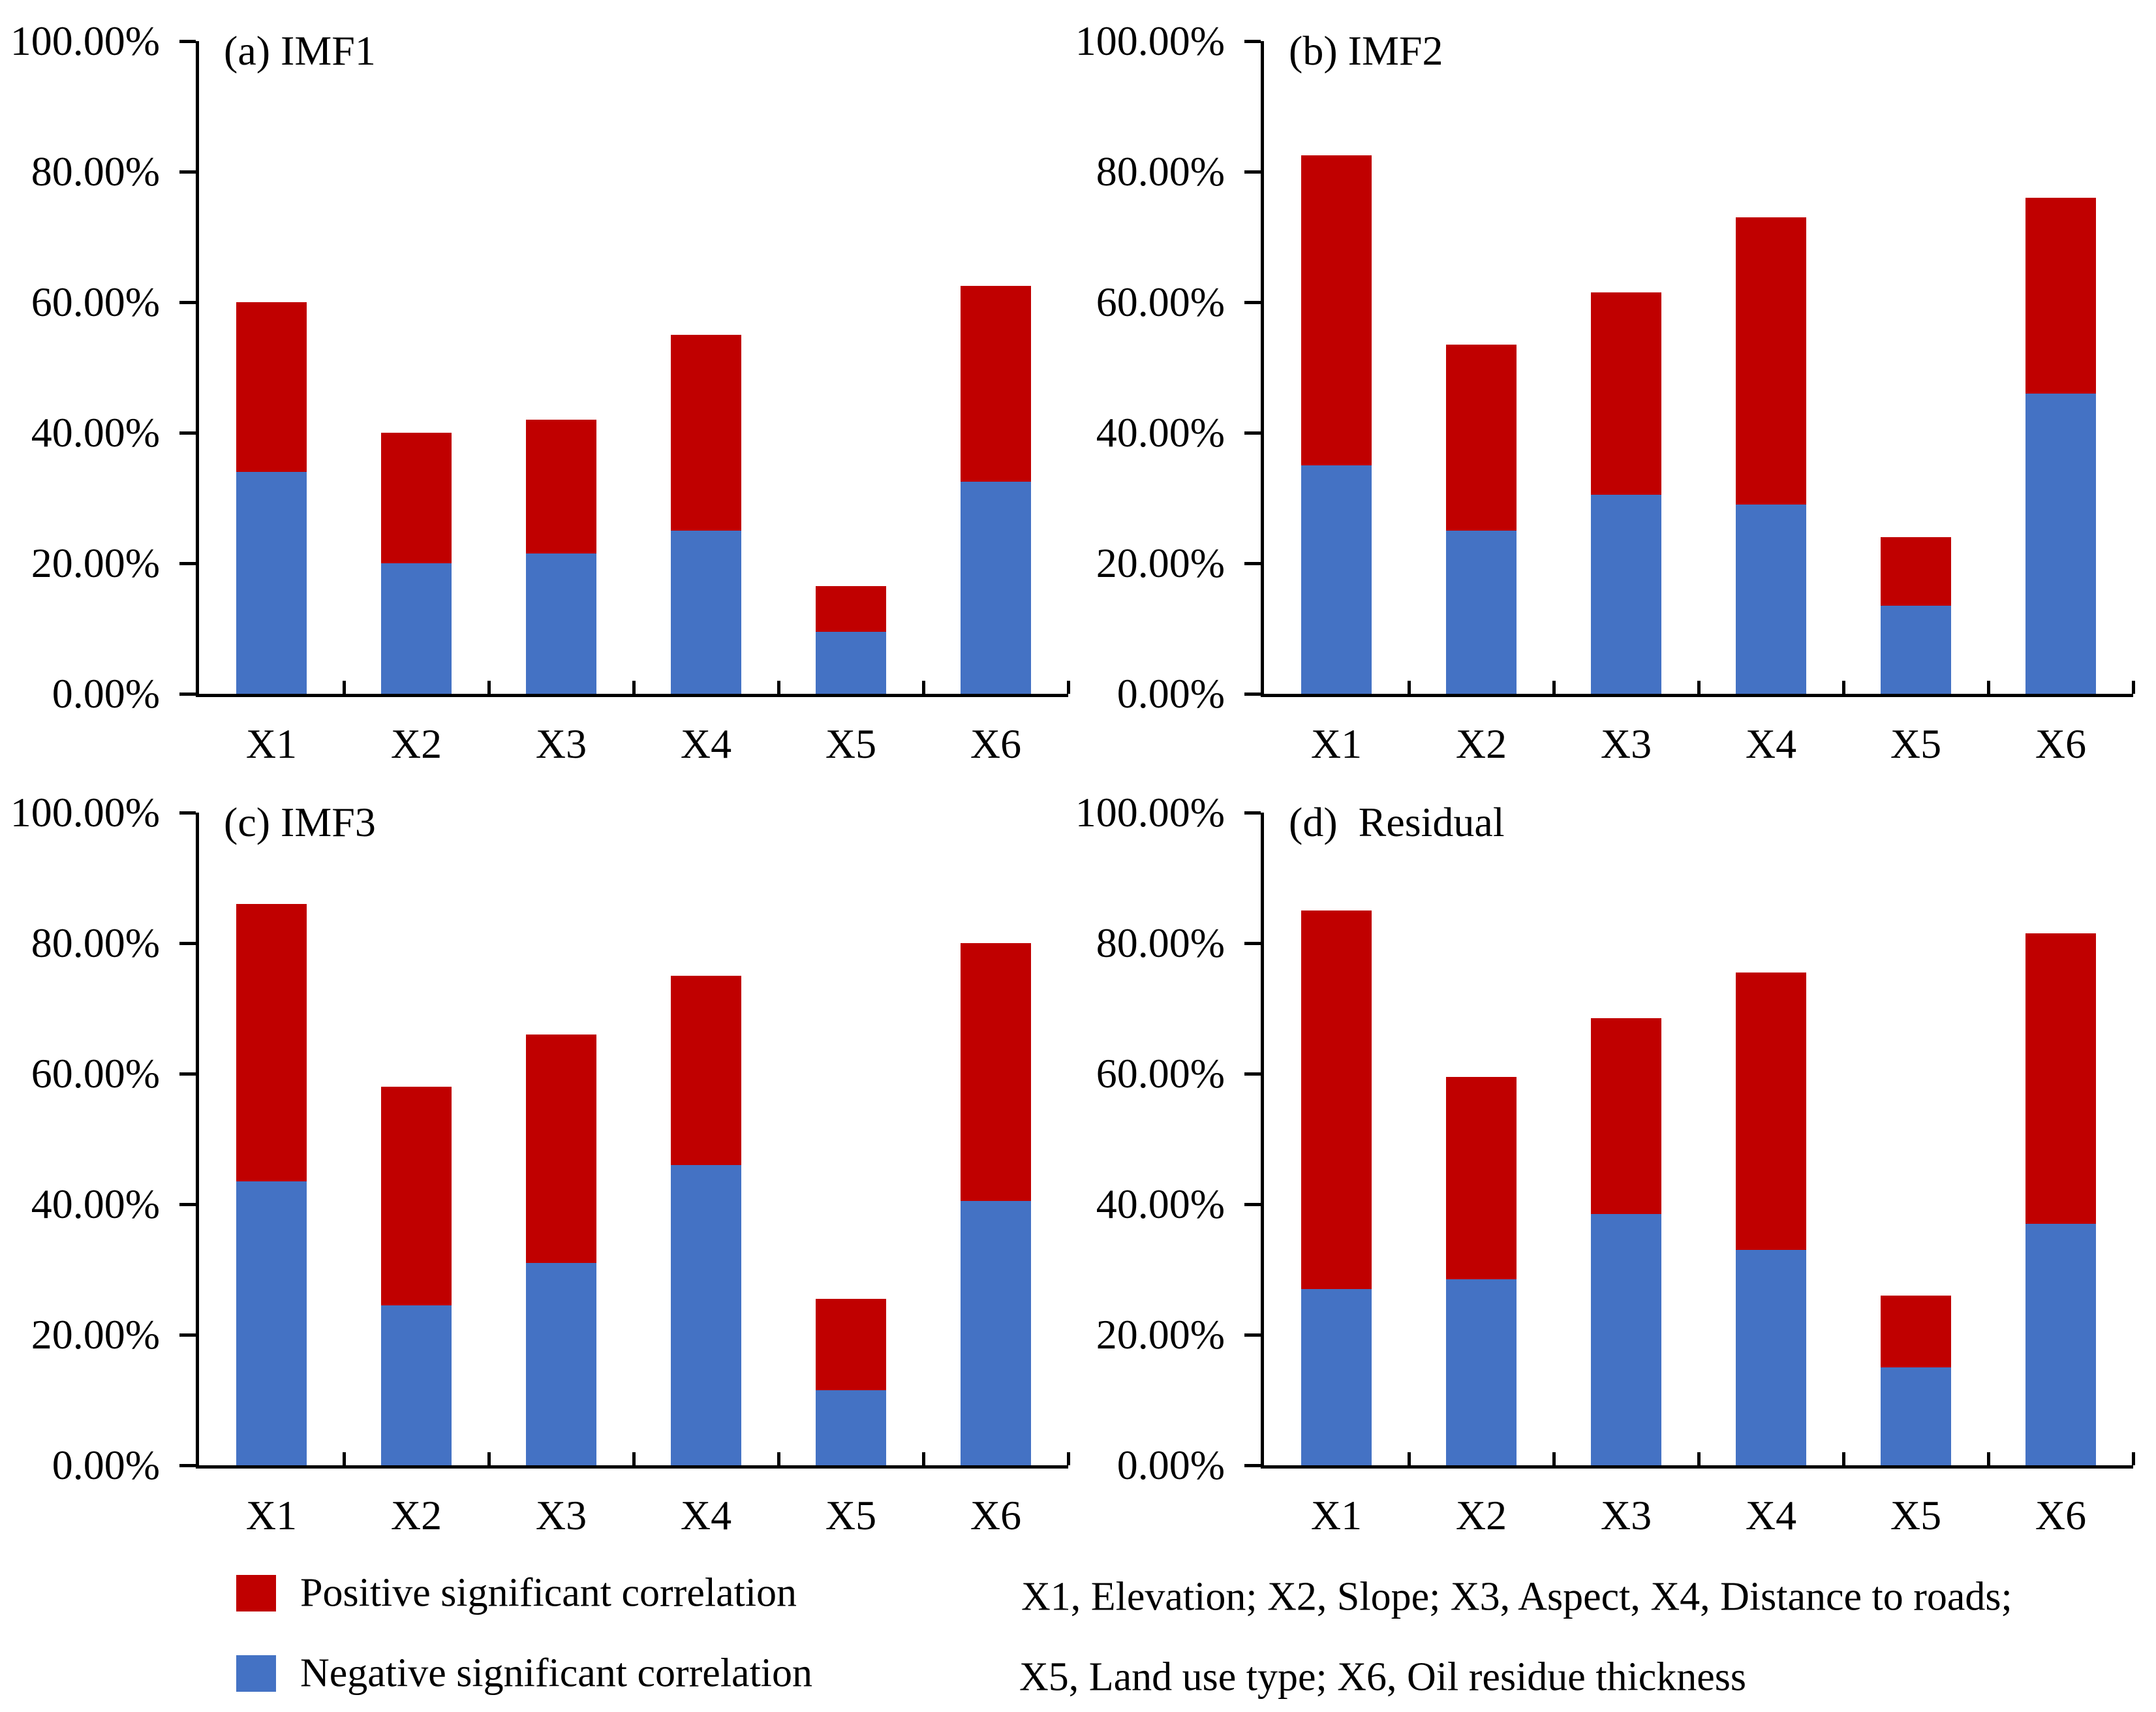  What do you see at coordinates (561, 744) in the screenshot?
I see `x-category-label: X3` at bounding box center [561, 744].